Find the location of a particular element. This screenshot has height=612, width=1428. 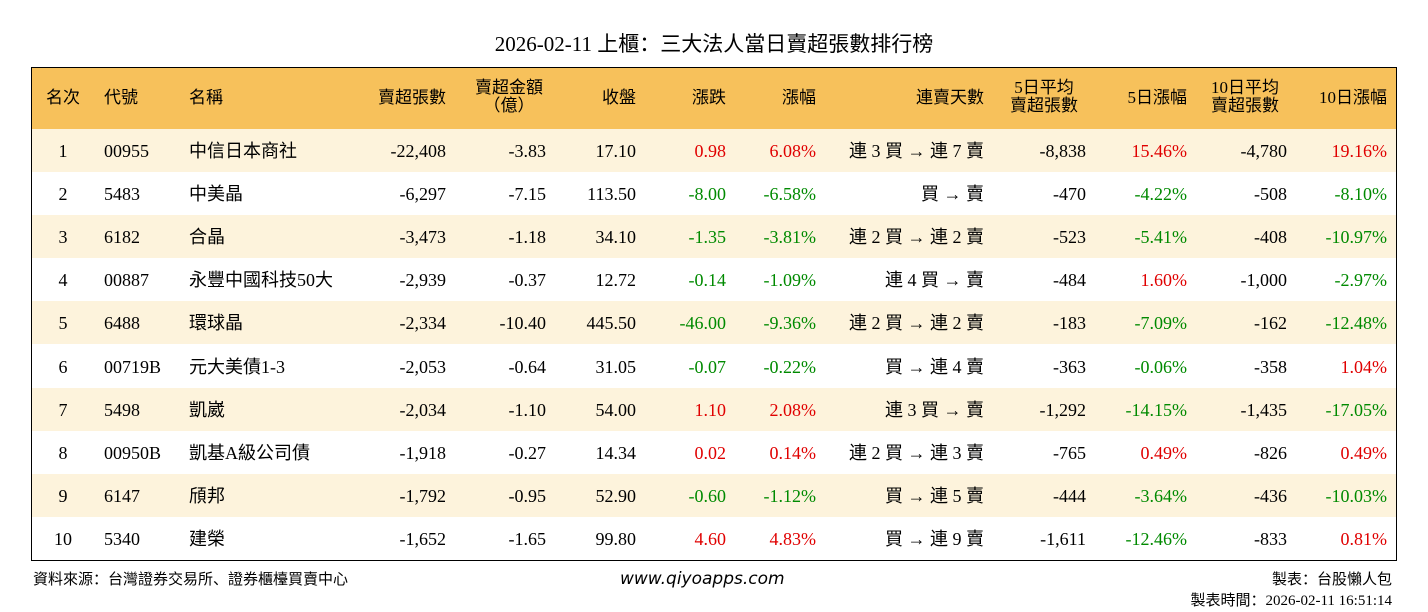

cell: -8.10% is located at coordinates (1361, 194).